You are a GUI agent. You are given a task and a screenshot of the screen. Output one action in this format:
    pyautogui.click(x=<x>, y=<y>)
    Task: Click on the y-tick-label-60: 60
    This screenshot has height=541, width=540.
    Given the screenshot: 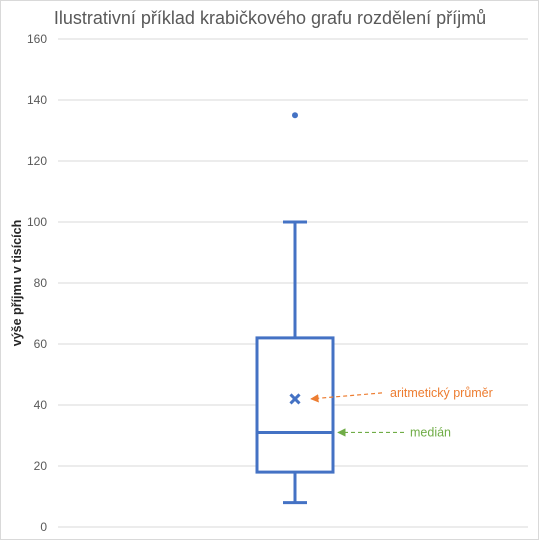 What is the action you would take?
    pyautogui.click(x=41, y=344)
    